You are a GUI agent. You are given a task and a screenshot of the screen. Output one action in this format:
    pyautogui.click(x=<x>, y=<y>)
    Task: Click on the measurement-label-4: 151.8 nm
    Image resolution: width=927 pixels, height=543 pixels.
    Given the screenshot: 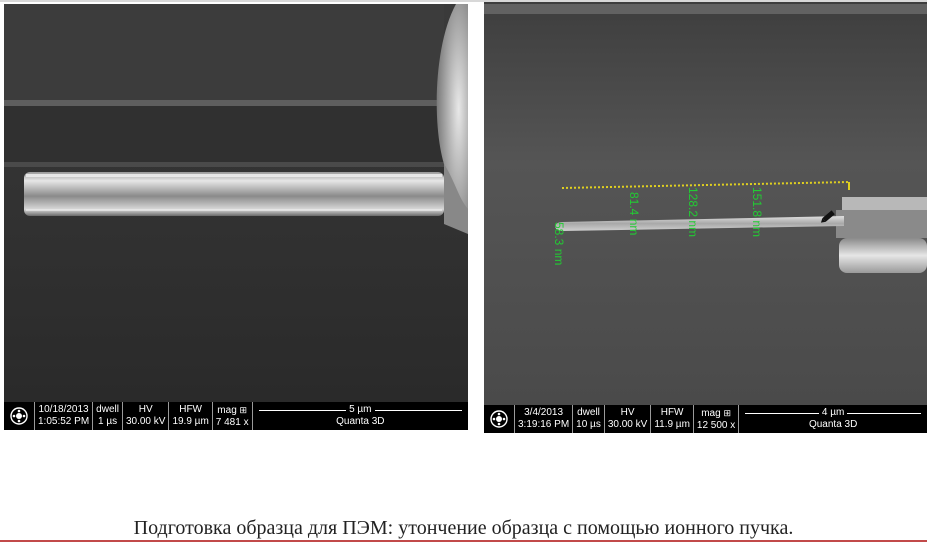 What is the action you would take?
    pyautogui.click(x=757, y=212)
    